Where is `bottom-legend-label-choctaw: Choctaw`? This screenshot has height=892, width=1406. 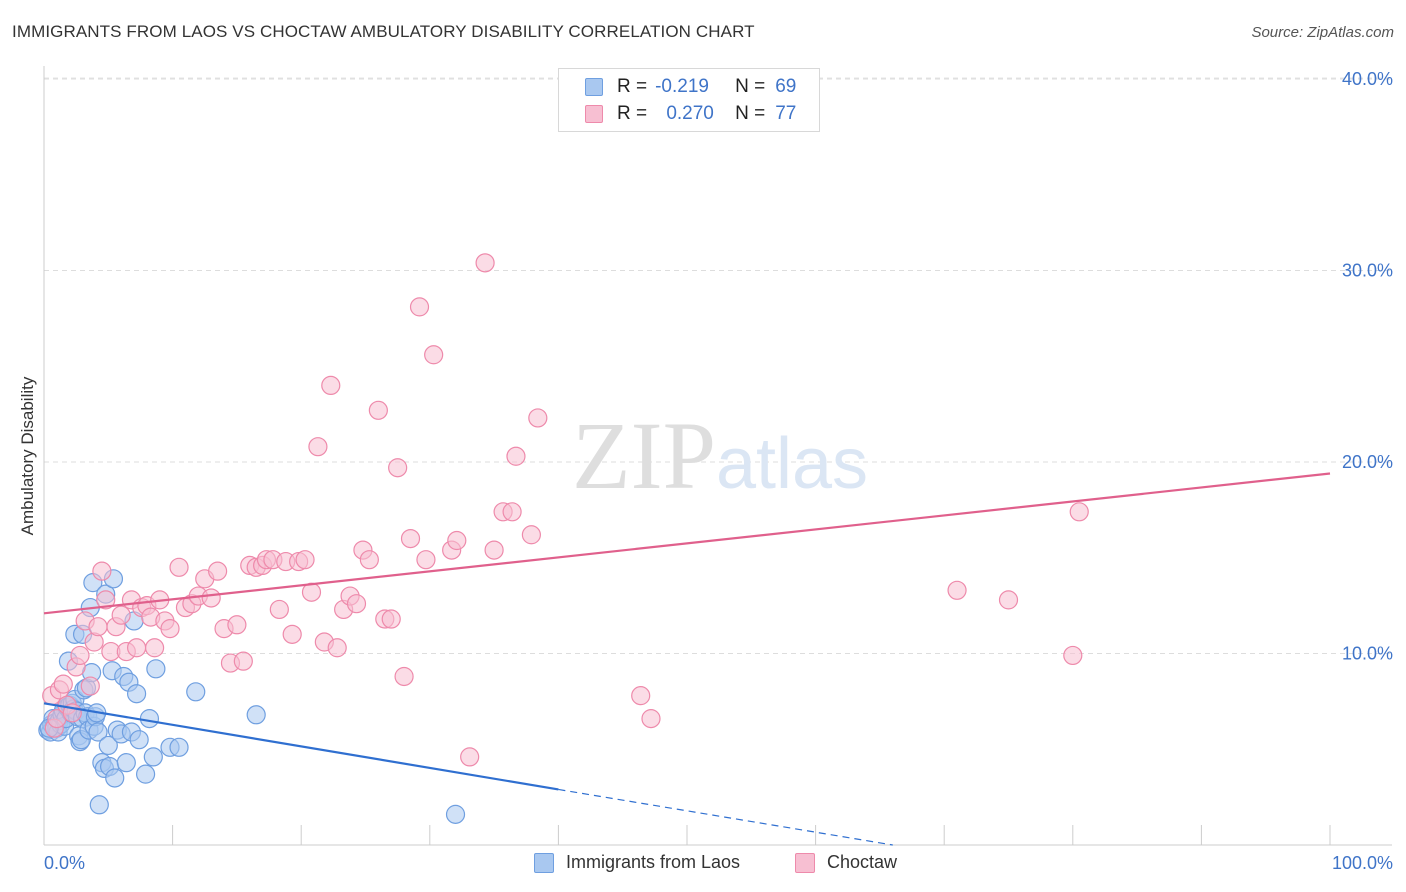 bottom-legend-label-choctaw: Choctaw is located at coordinates (862, 862).